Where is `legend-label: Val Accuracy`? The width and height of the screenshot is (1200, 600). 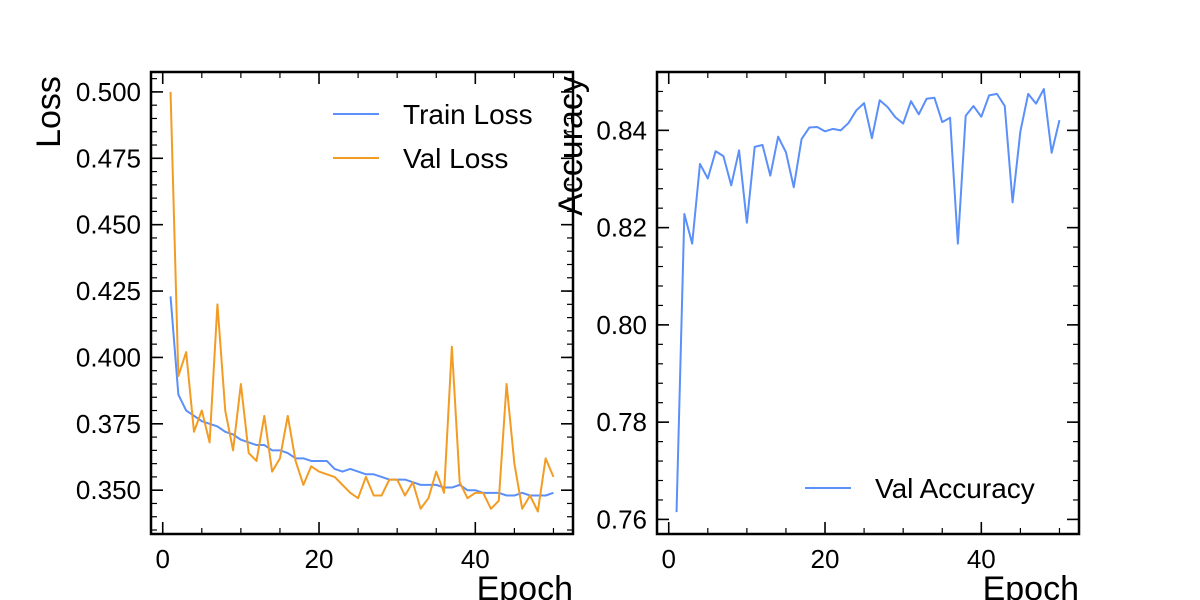
legend-label: Val Accuracy is located at coordinates (955, 488).